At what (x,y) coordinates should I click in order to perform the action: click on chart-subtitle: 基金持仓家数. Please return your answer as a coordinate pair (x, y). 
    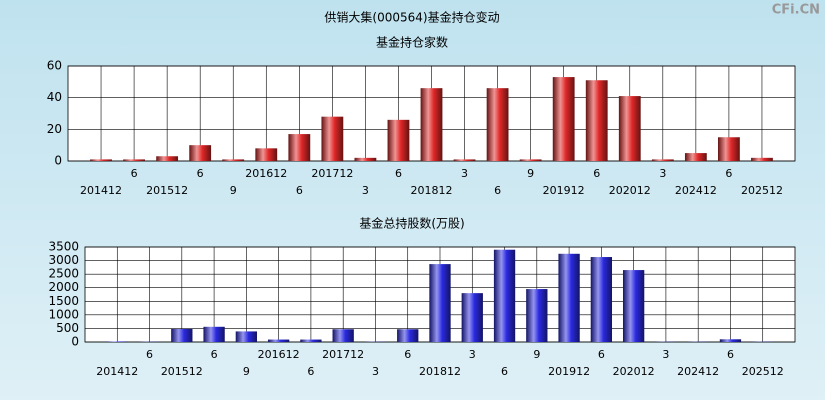
    Looking at the image, I should click on (412, 42).